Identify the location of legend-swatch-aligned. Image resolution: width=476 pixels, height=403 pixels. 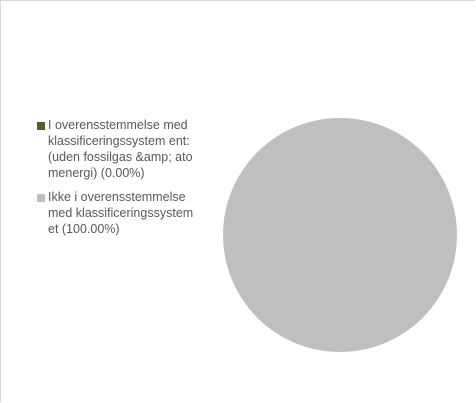
(41, 126).